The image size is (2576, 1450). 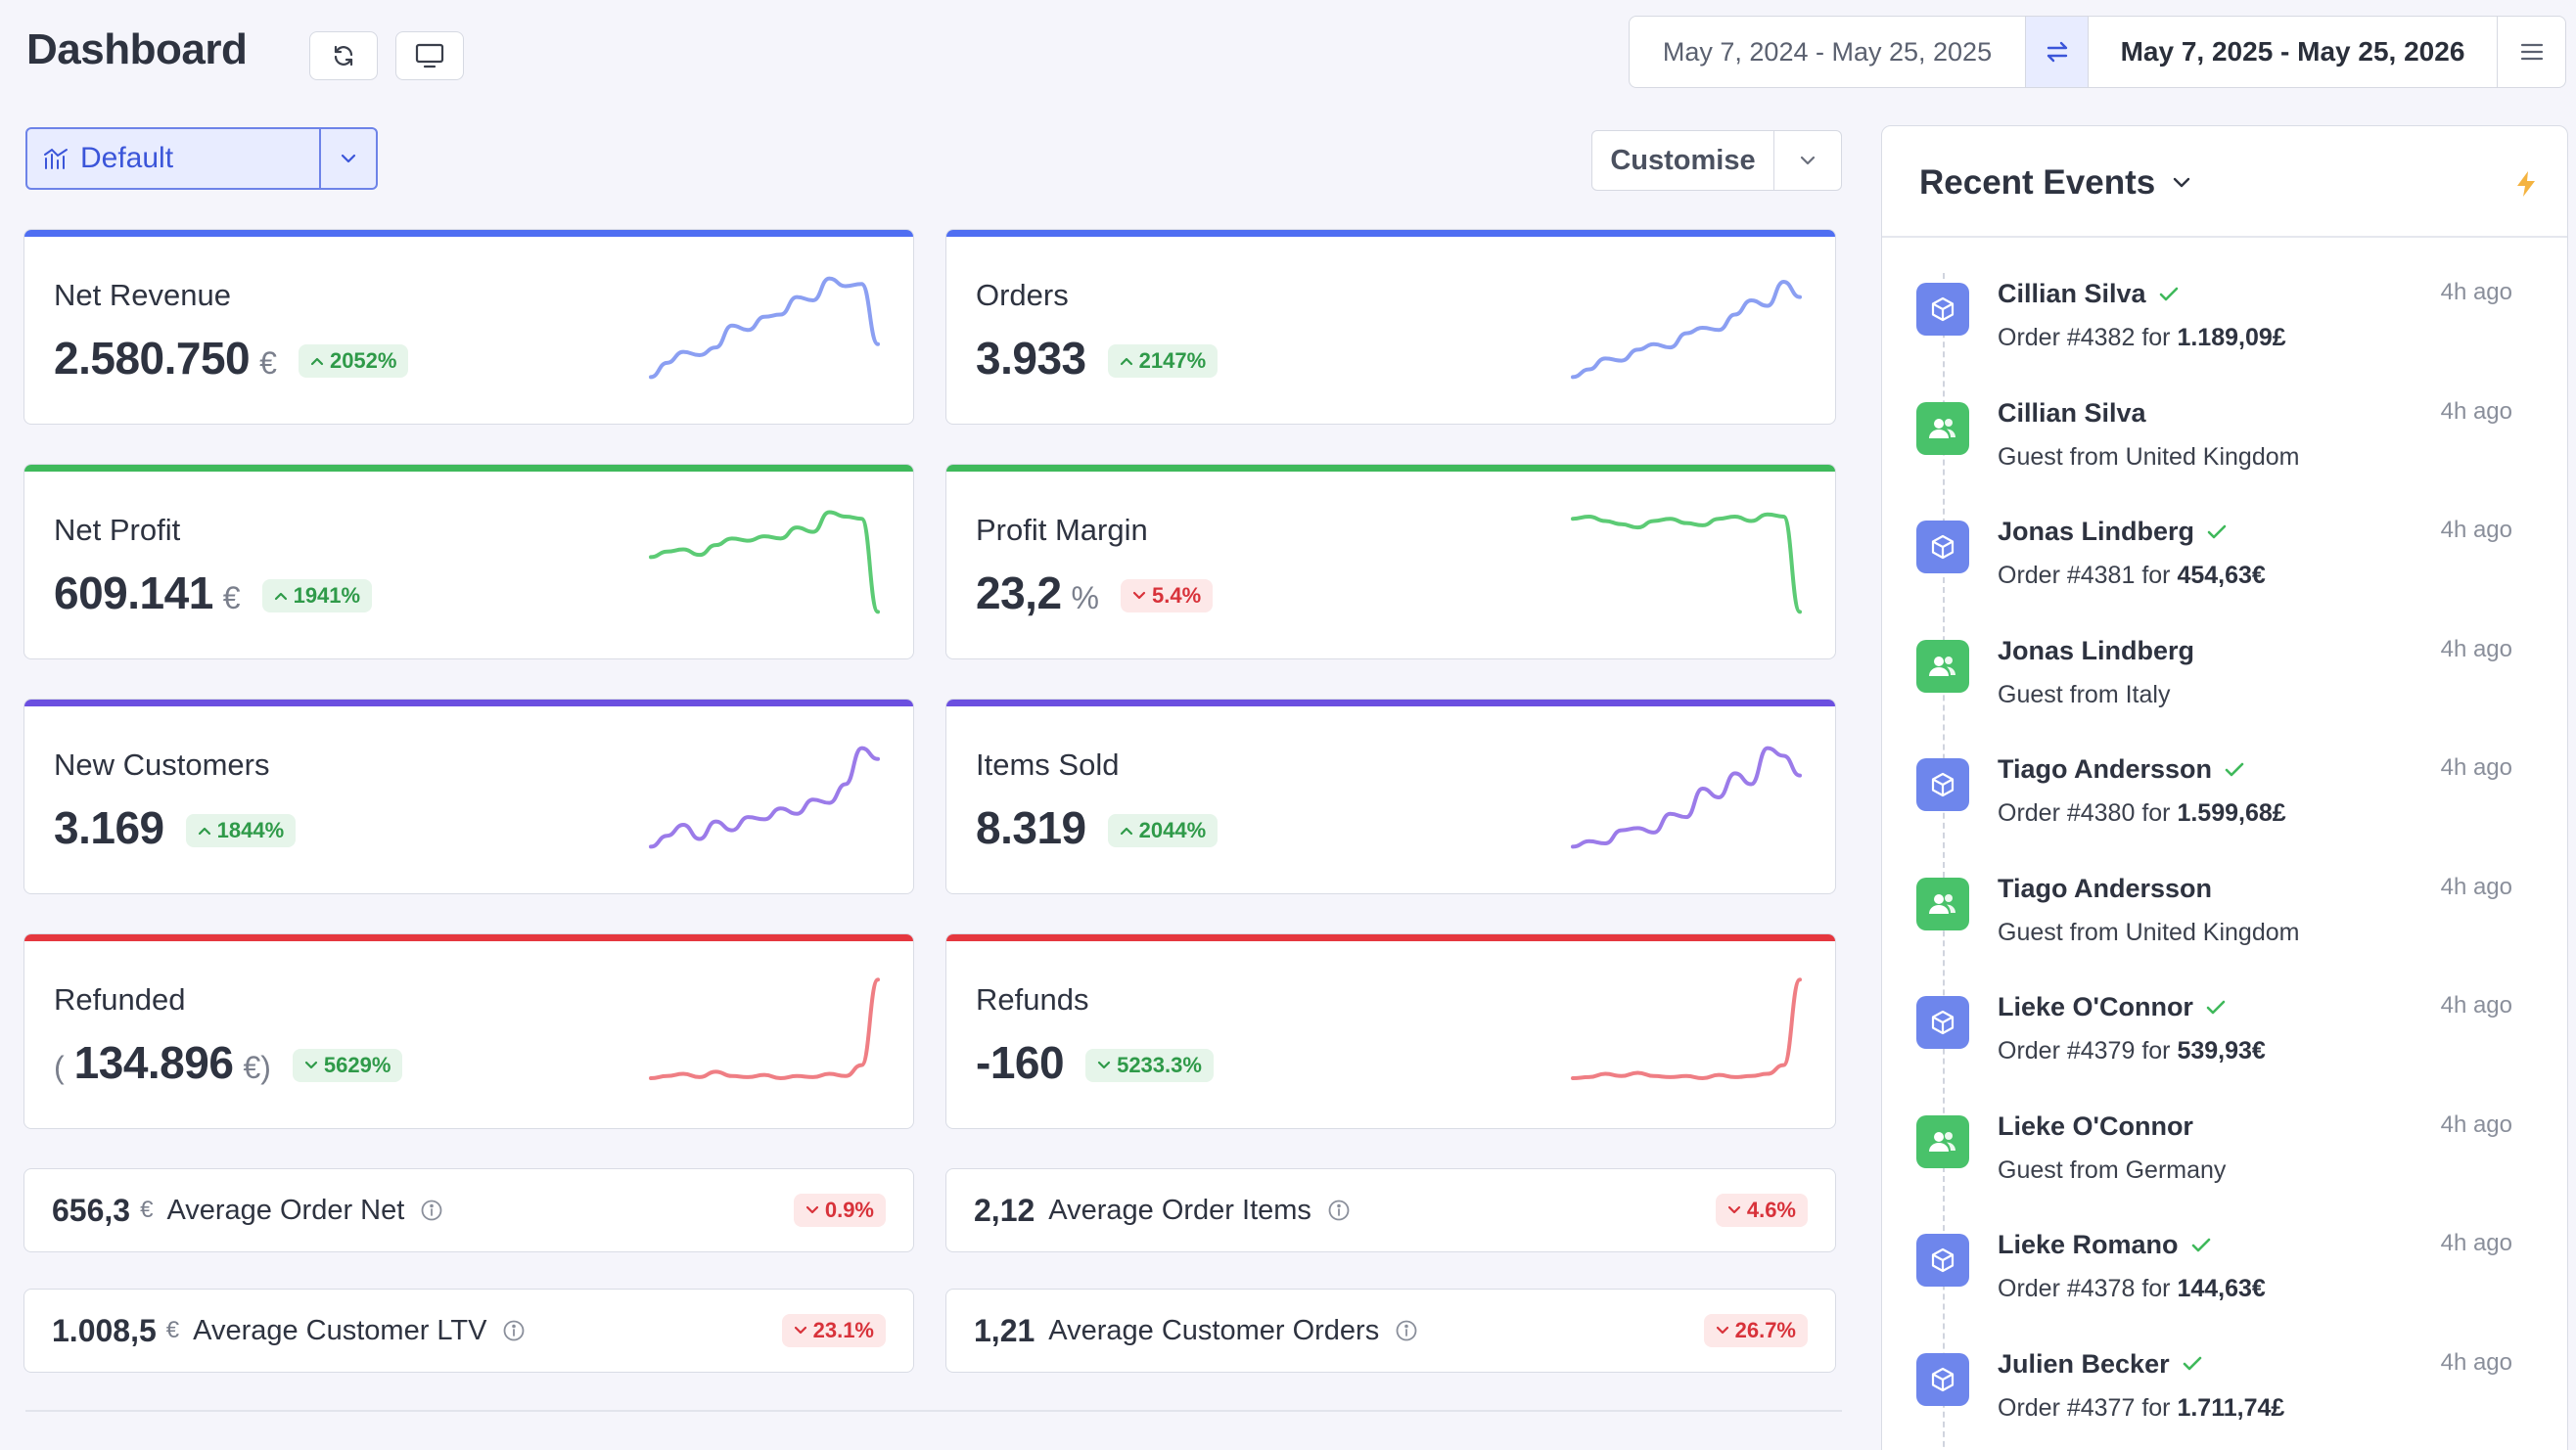 I want to click on refresh-button, so click(x=344, y=56).